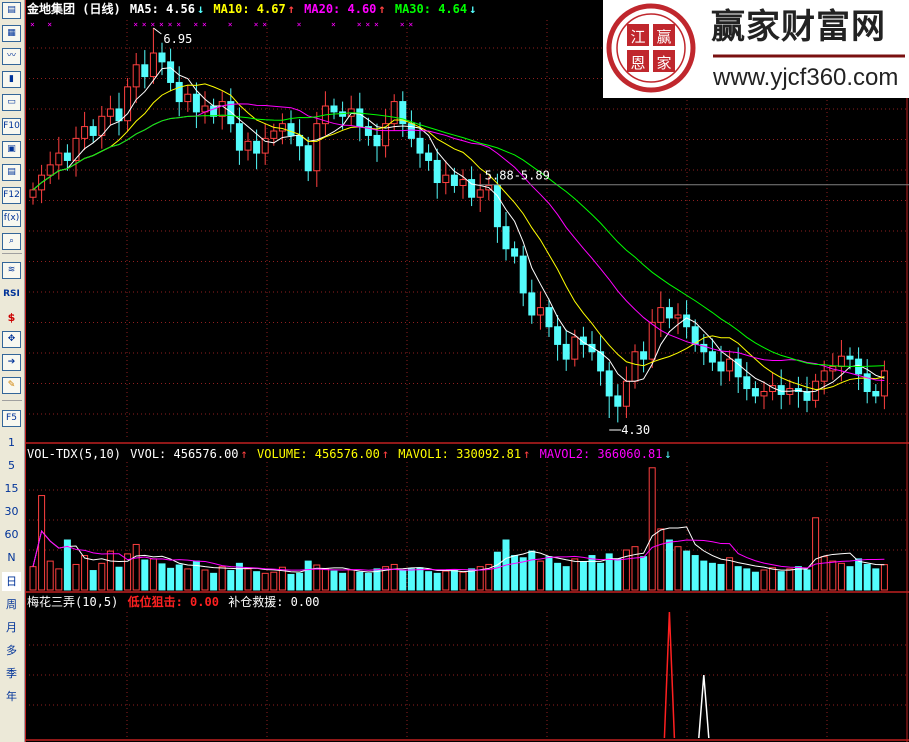  What do you see at coordinates (12, 253) in the screenshot?
I see `toolbar-separator` at bounding box center [12, 253].